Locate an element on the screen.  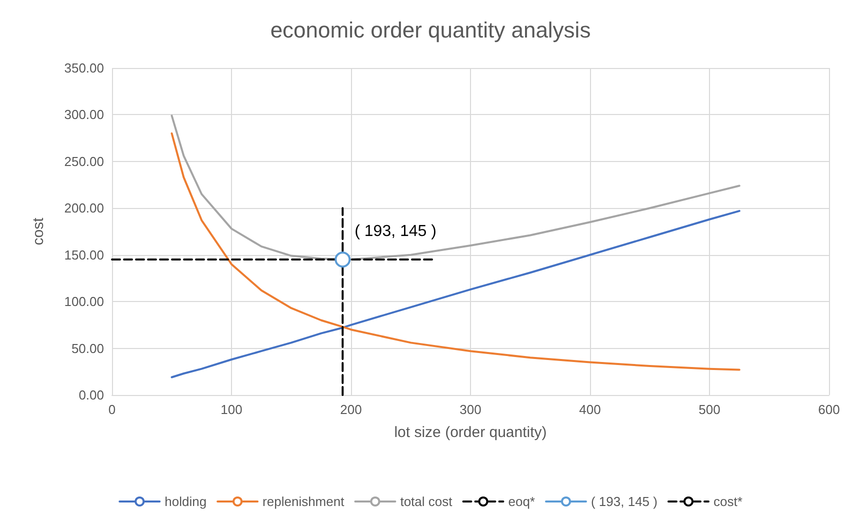
y-tick-label: 0.00 is located at coordinates (91, 395).